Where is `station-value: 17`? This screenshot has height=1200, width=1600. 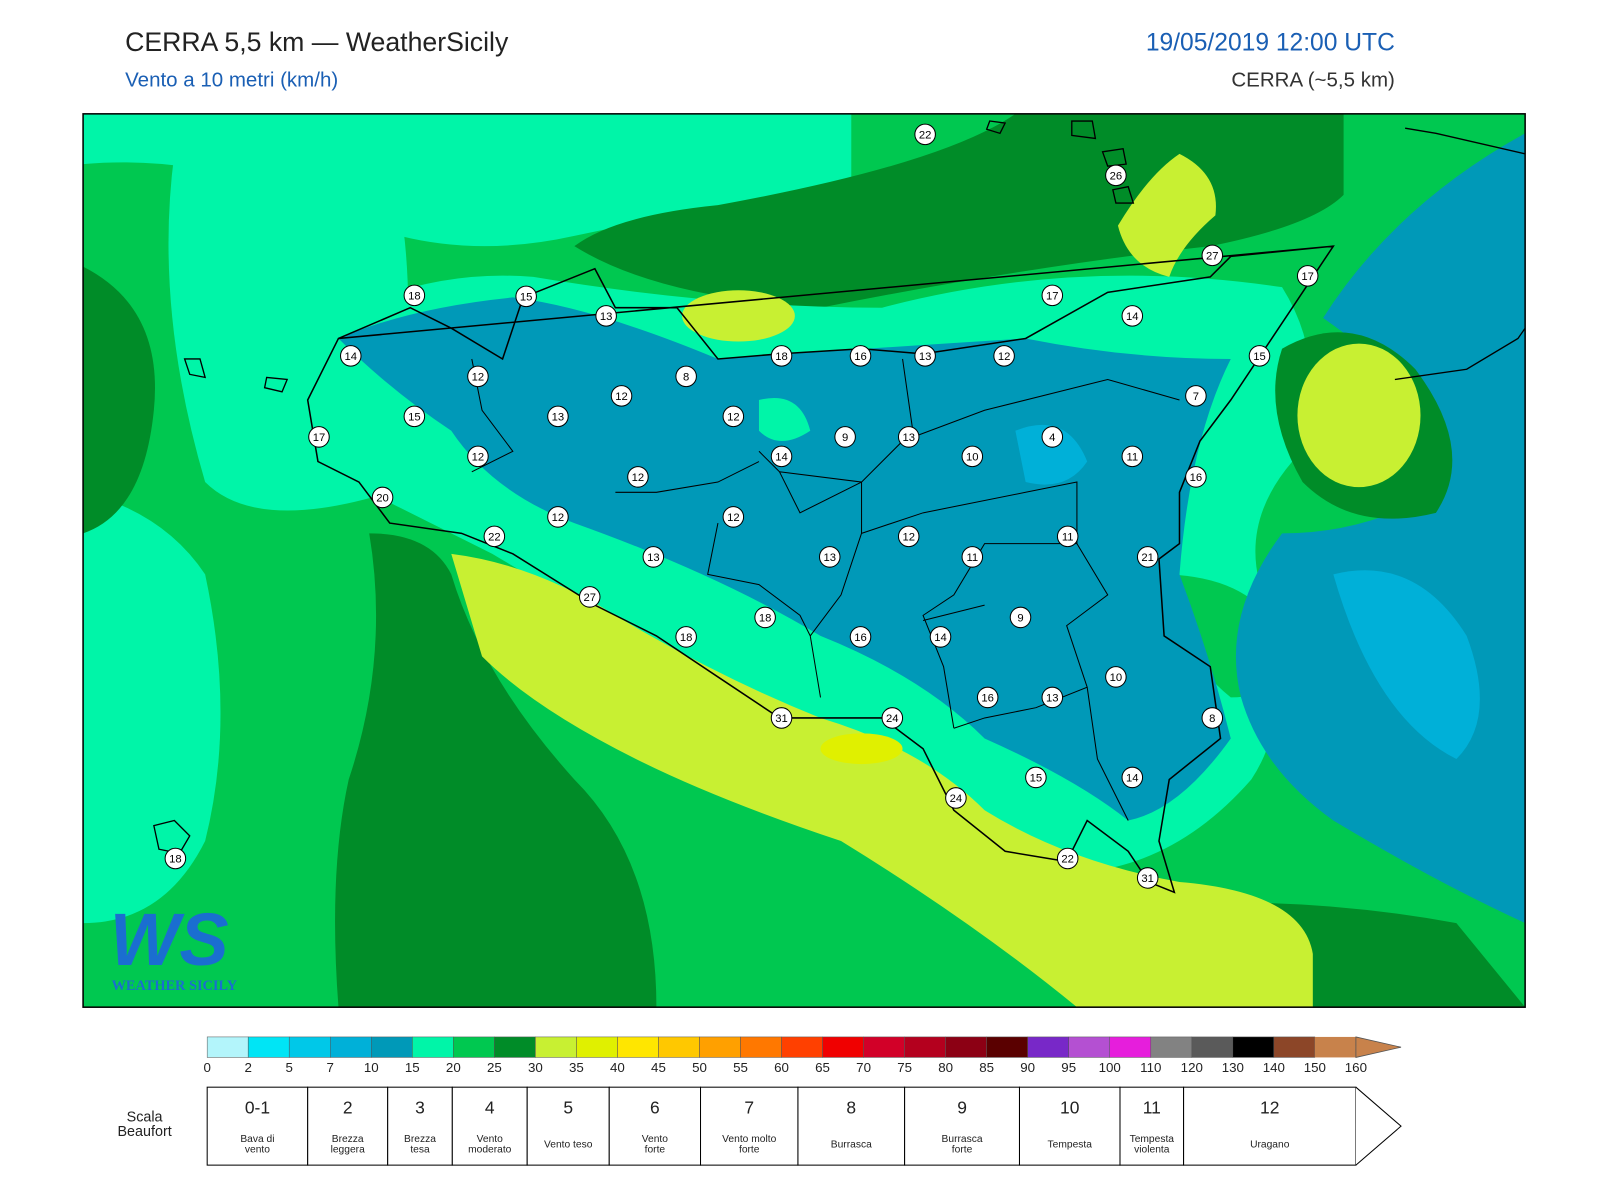 station-value: 17 is located at coordinates (1307, 277).